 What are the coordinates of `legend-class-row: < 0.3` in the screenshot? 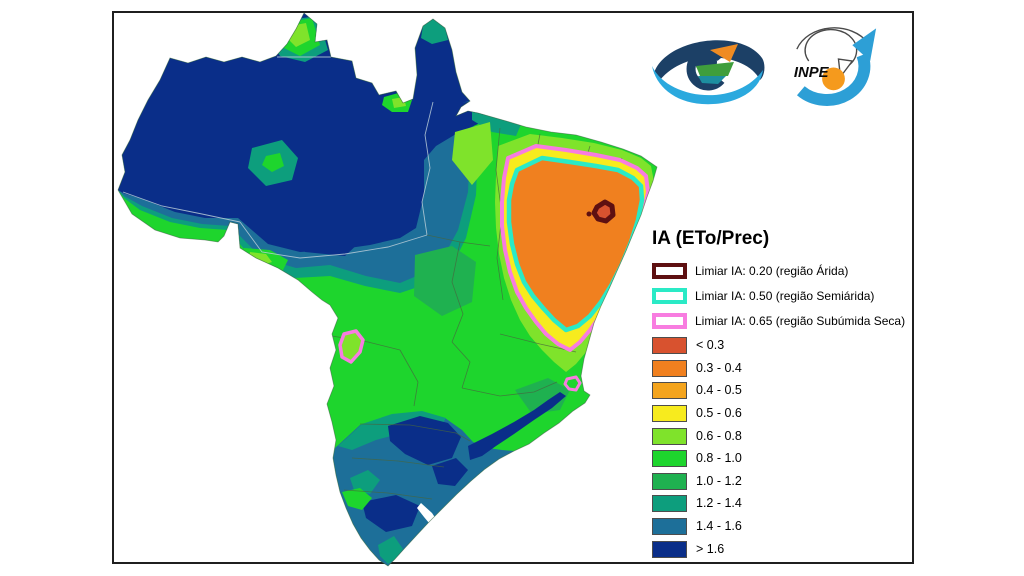 It's located at (688, 345).